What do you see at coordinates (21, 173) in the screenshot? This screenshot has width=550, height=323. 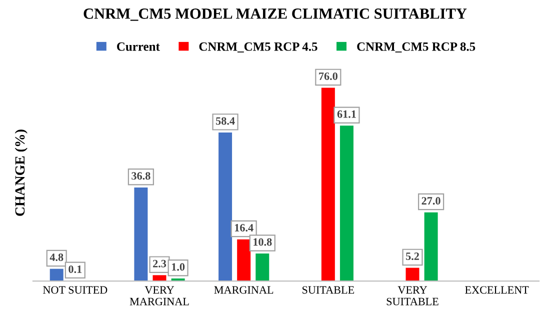 I see `y-axis-title: CHANGE (%)` at bounding box center [21, 173].